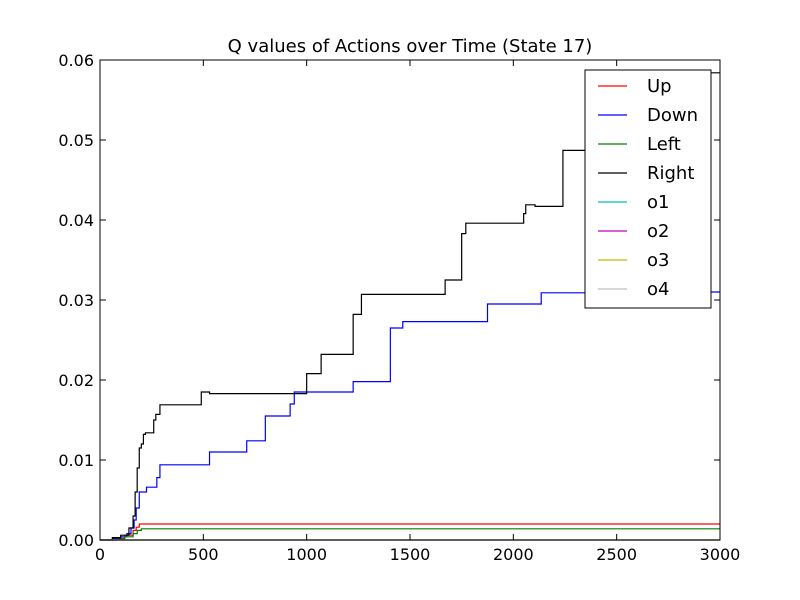 The width and height of the screenshot is (800, 600). I want to click on y-tick-label: 0.01, so click(76, 460).